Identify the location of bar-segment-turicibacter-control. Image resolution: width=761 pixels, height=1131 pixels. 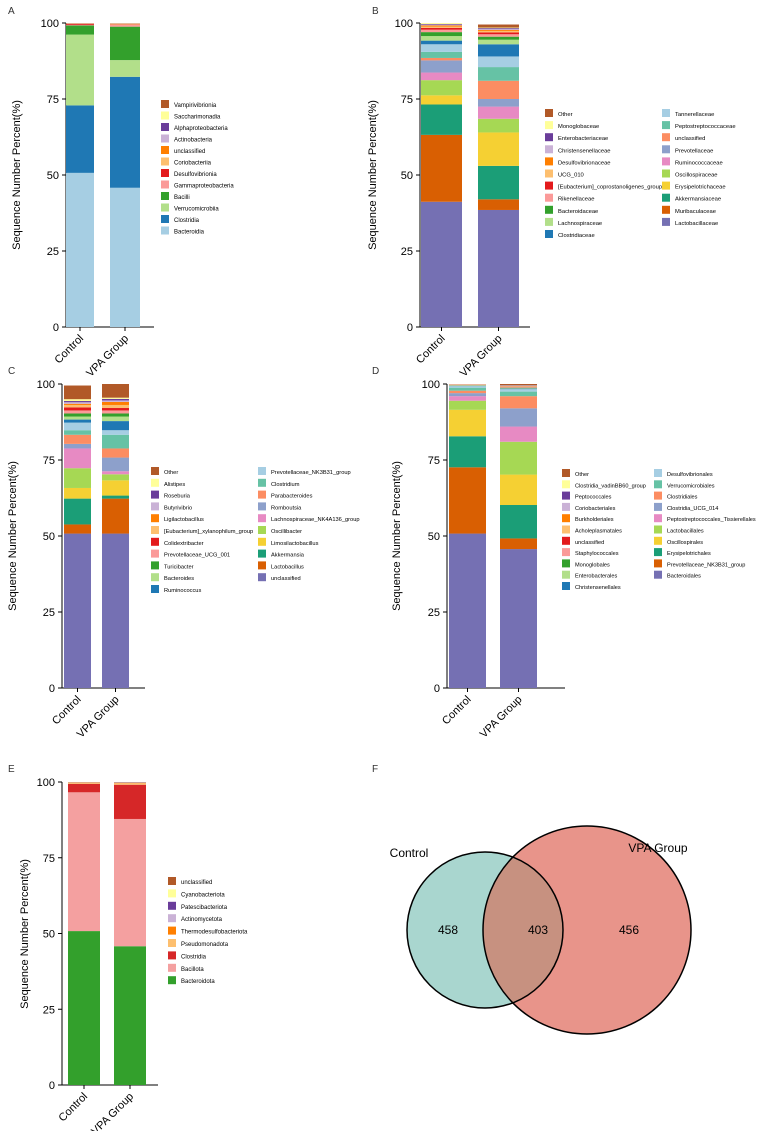
(77, 415).